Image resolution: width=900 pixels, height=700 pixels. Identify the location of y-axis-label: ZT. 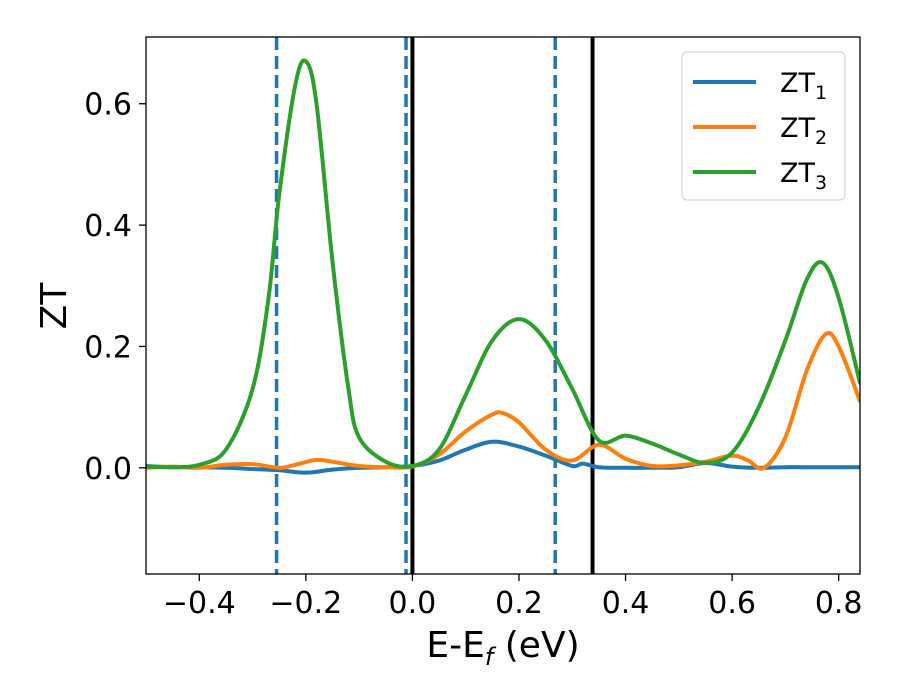
(54, 306).